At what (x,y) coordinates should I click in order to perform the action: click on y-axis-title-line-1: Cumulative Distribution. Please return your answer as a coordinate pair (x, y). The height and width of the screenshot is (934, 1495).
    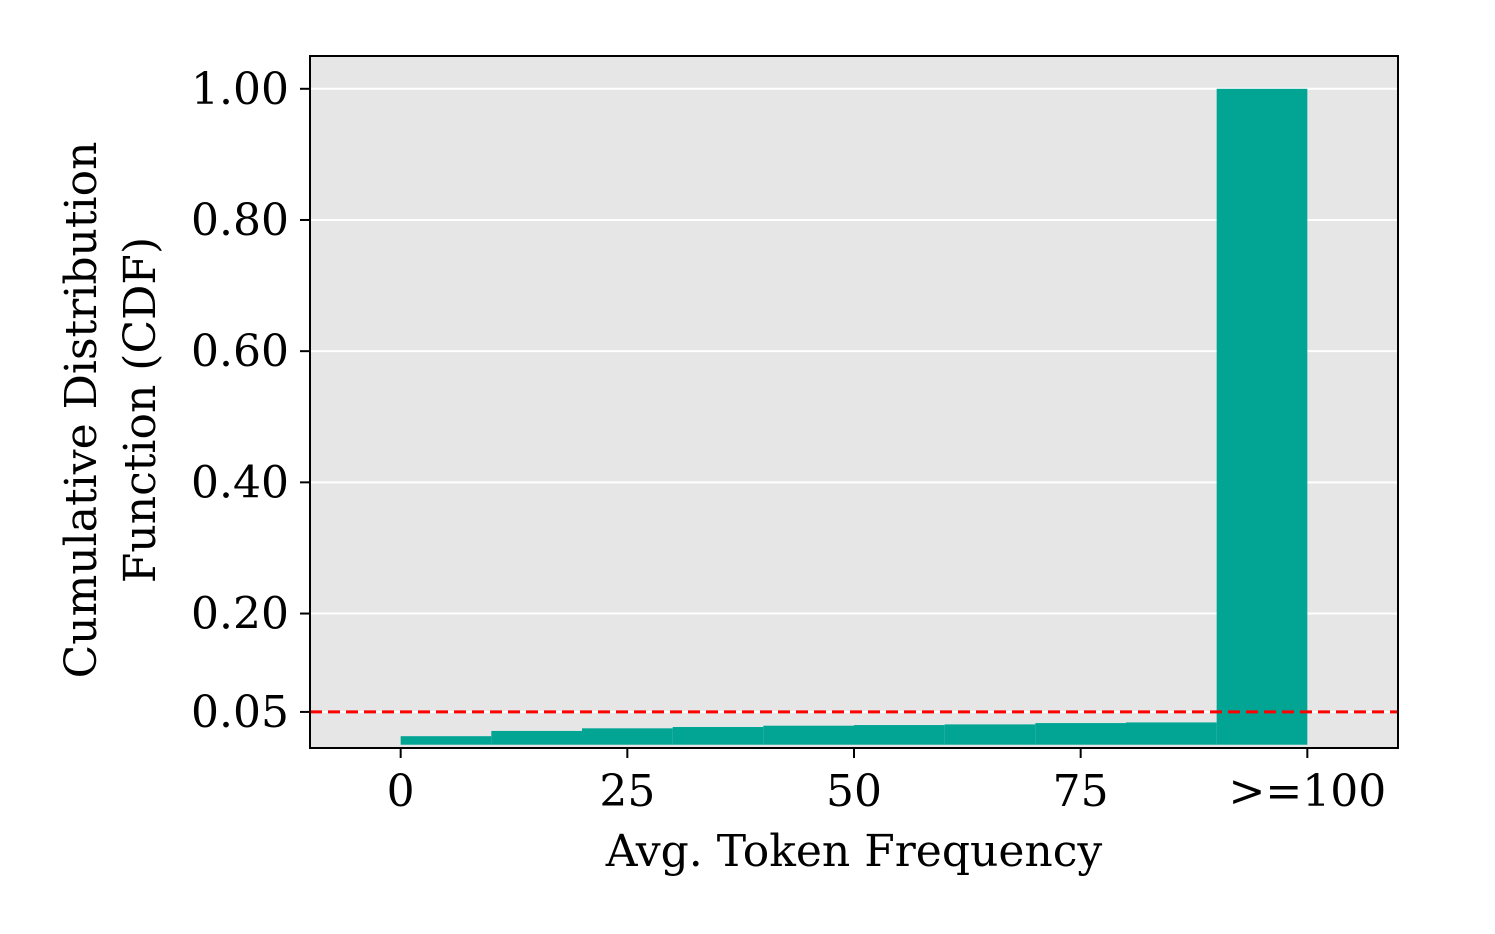
    Looking at the image, I should click on (81, 410).